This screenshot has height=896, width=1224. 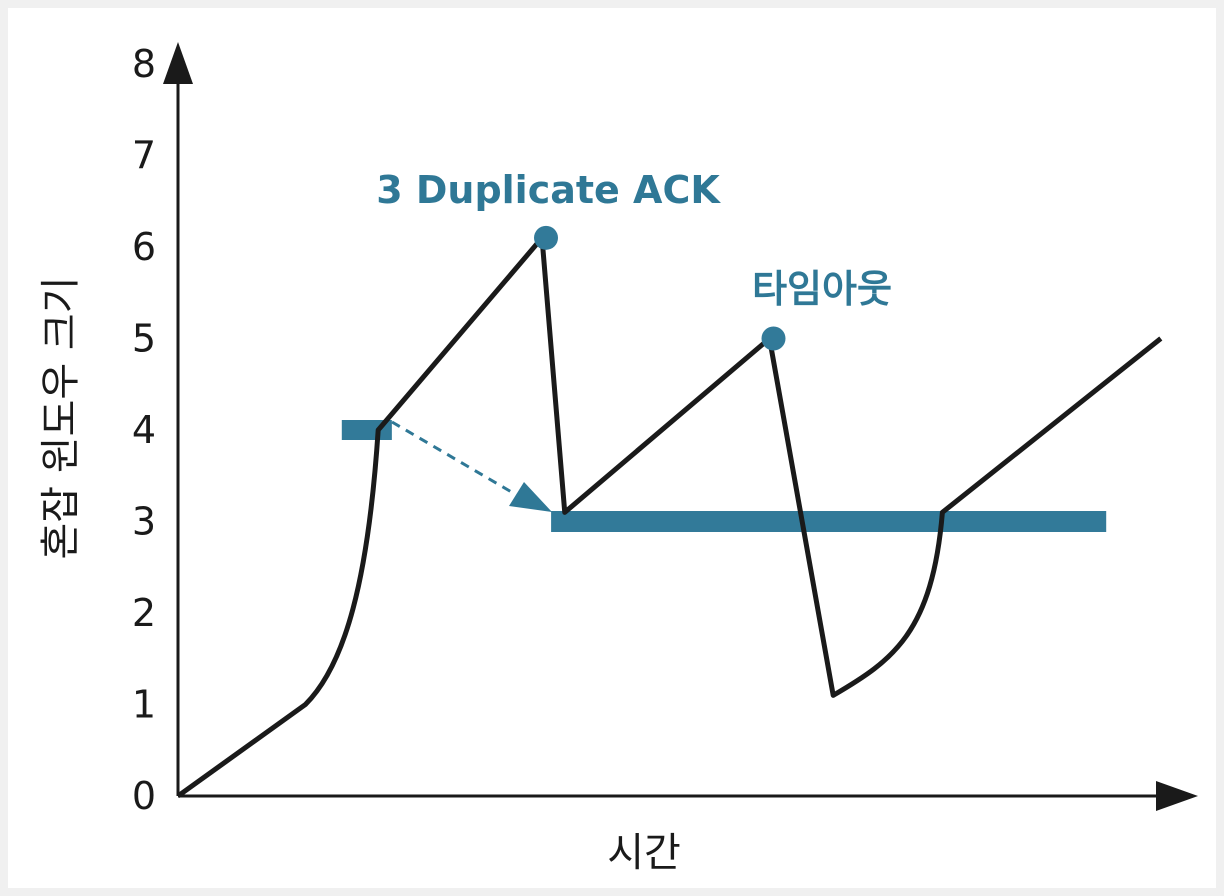 I want to click on y-tick-label: 1, so click(x=144, y=705).